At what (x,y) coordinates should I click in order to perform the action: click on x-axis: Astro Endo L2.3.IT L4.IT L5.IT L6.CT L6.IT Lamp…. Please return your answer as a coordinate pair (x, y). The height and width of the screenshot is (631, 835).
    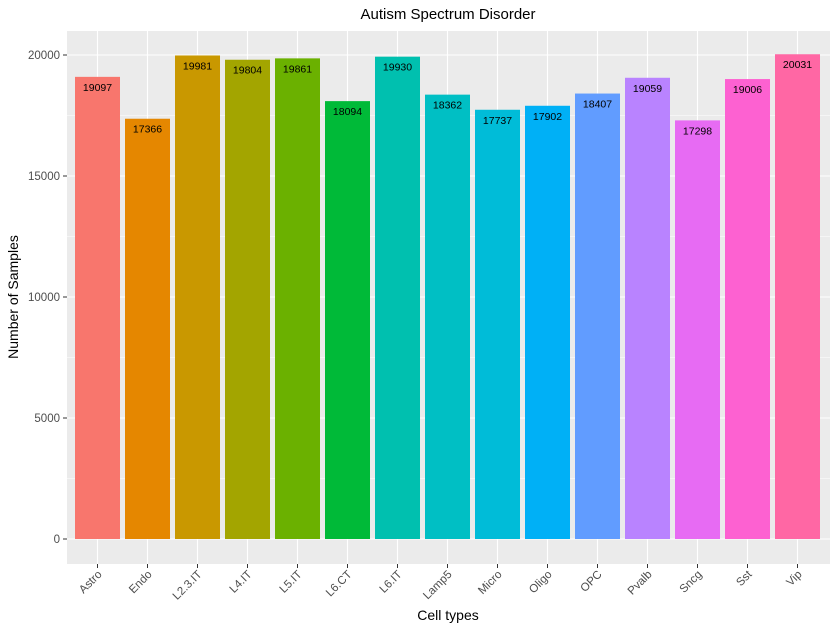
    Looking at the image, I should click on (441, 583).